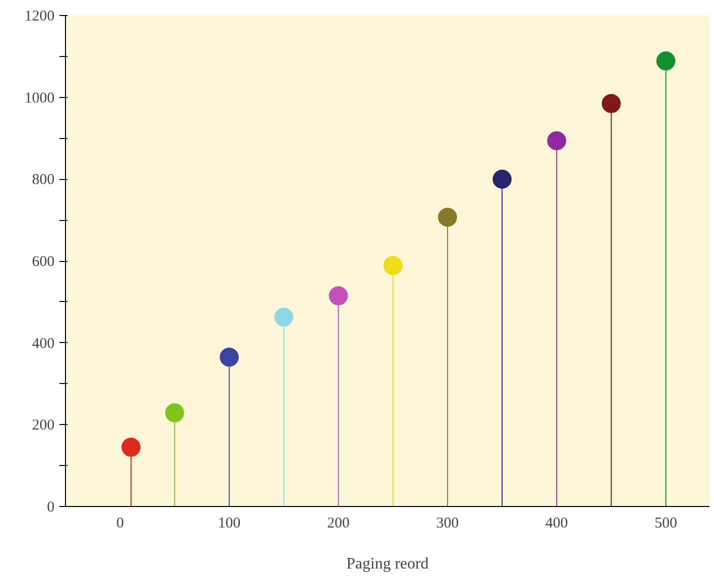 Image resolution: width=714 pixels, height=586 pixels. What do you see at coordinates (338, 524) in the screenshot?
I see `x-tick-label: 200` at bounding box center [338, 524].